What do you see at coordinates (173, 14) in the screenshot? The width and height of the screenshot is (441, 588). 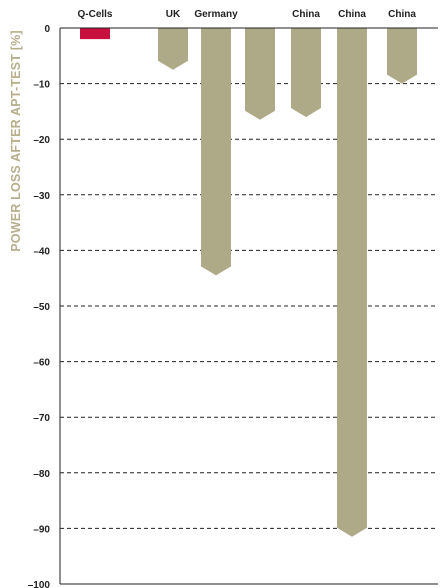 I see `category-label: UK` at bounding box center [173, 14].